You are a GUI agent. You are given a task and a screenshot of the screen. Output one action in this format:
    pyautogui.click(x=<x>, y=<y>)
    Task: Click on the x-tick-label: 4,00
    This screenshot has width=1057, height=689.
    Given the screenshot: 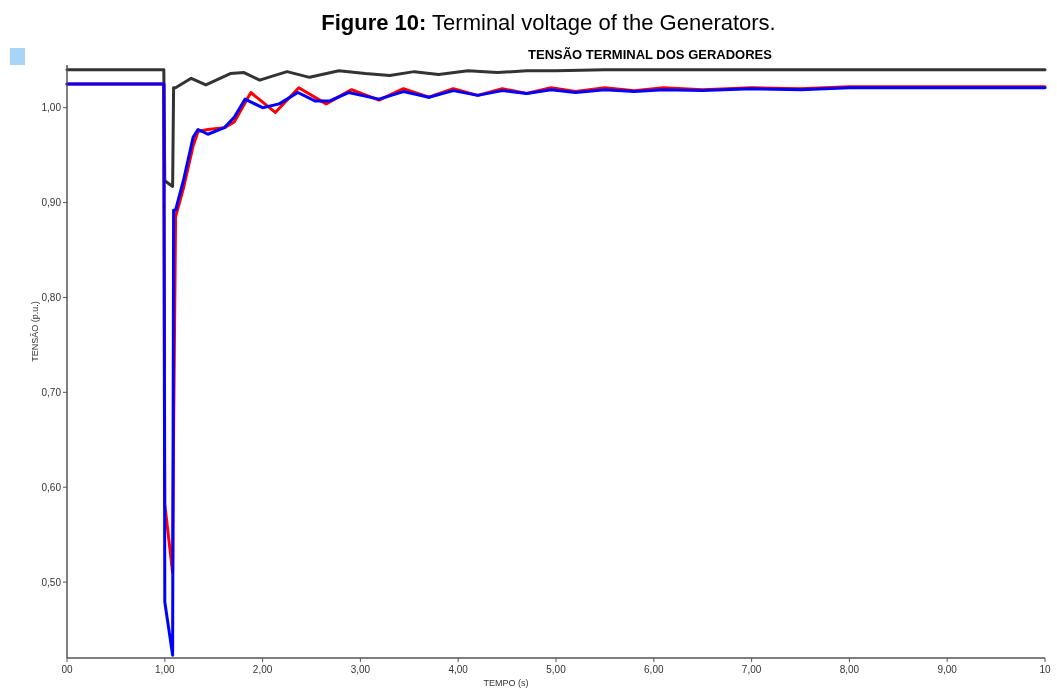 What is the action you would take?
    pyautogui.click(x=458, y=669)
    